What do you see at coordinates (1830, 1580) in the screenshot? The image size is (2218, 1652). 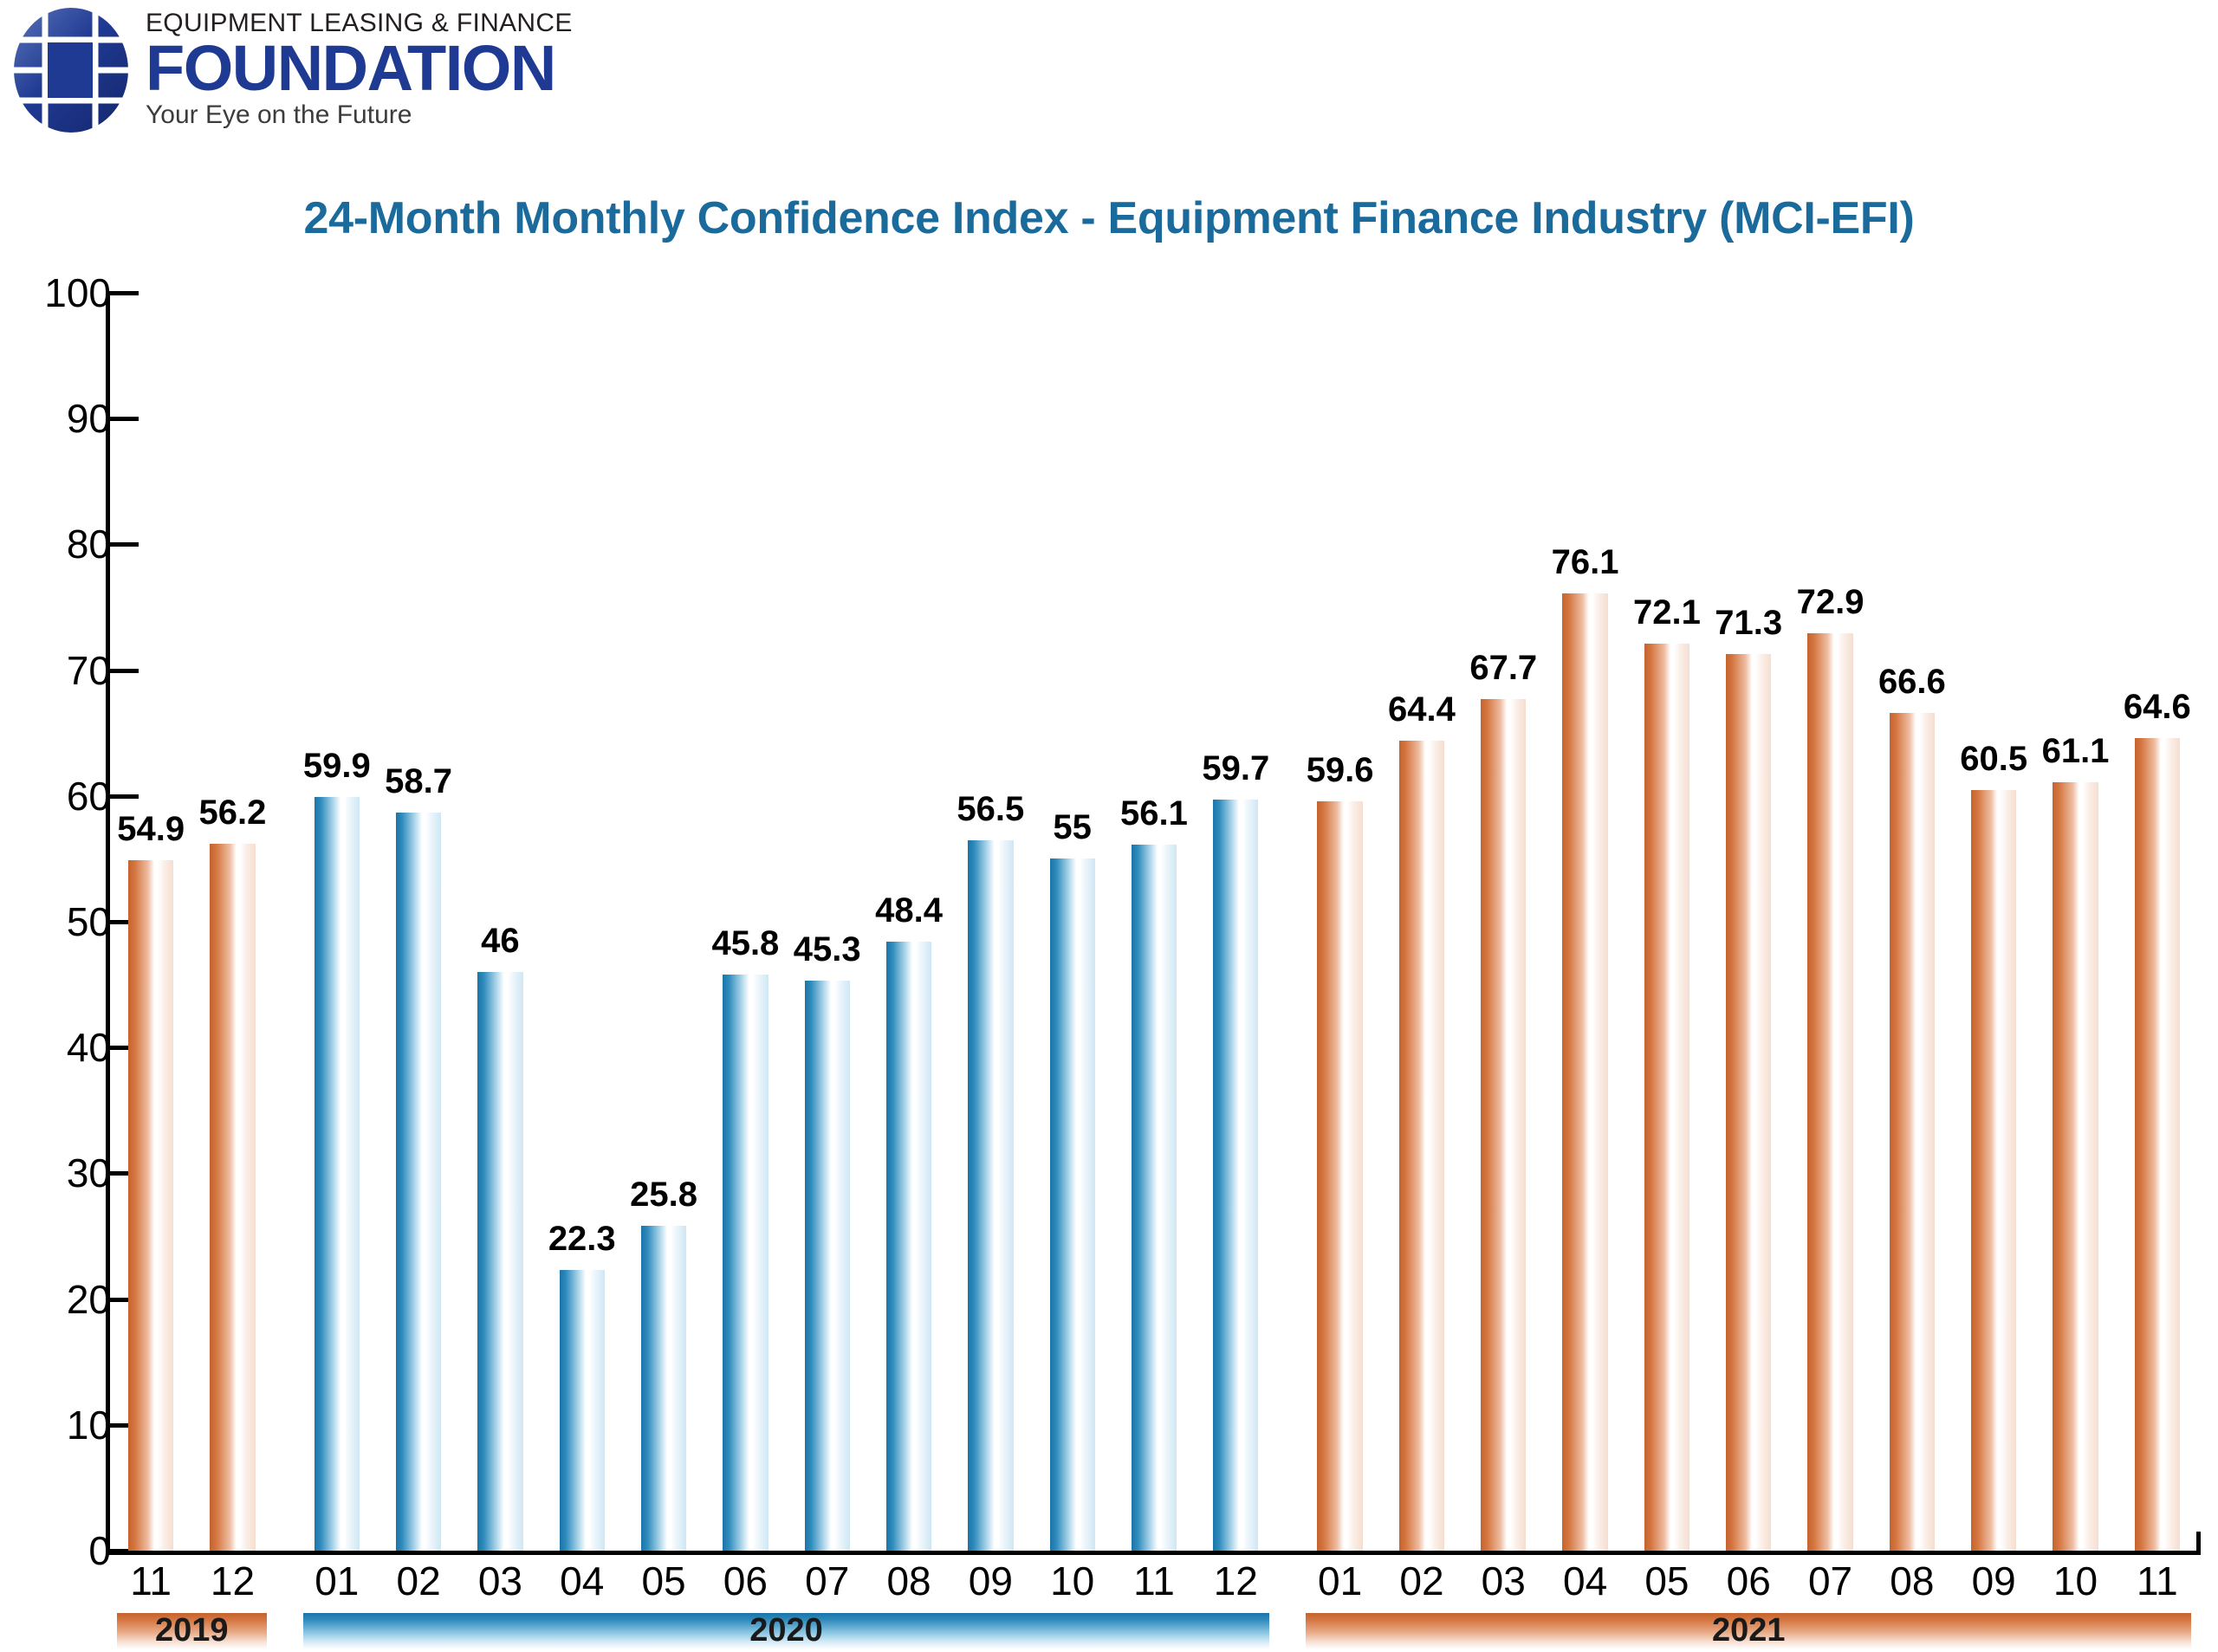 I see `month-label-20: 07` at bounding box center [1830, 1580].